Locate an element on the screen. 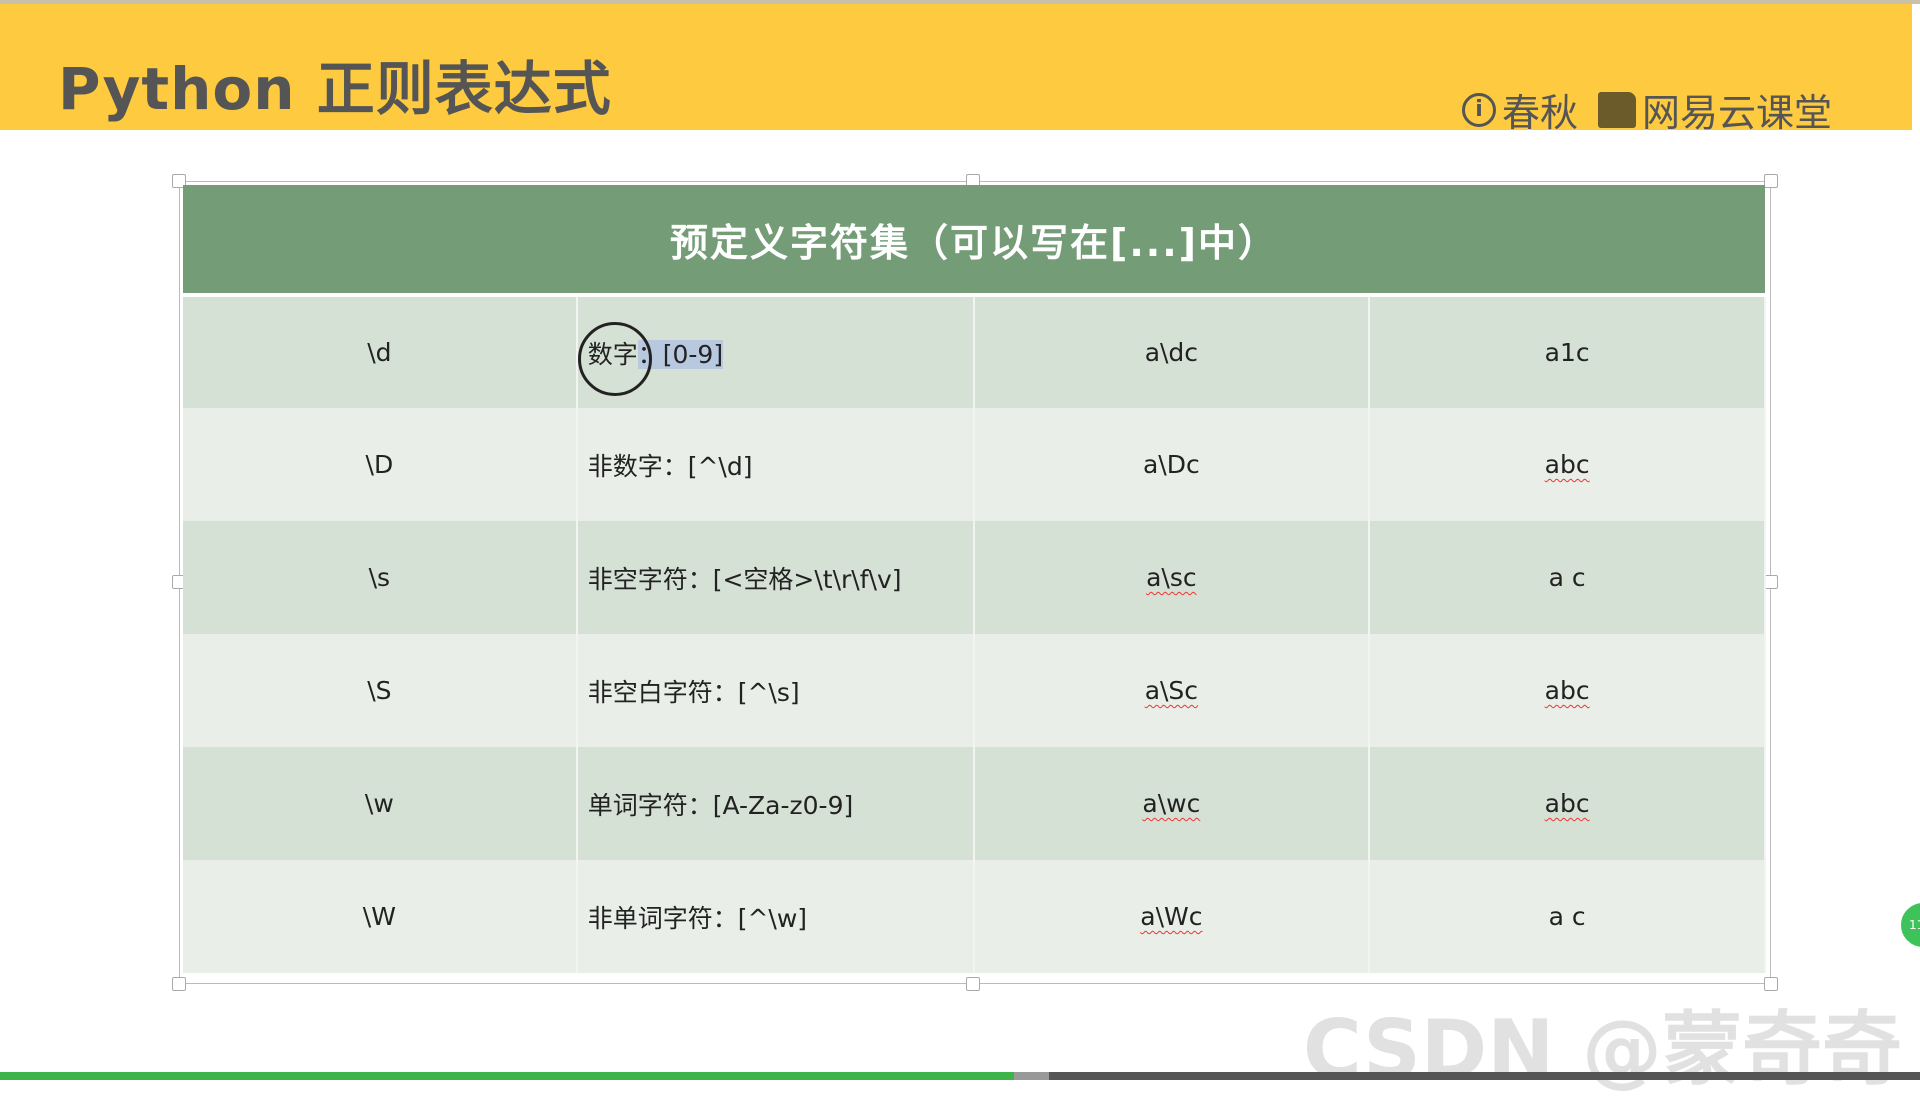 The height and width of the screenshot is (1101, 1920). pattern-text: a\Wc is located at coordinates (1171, 916).